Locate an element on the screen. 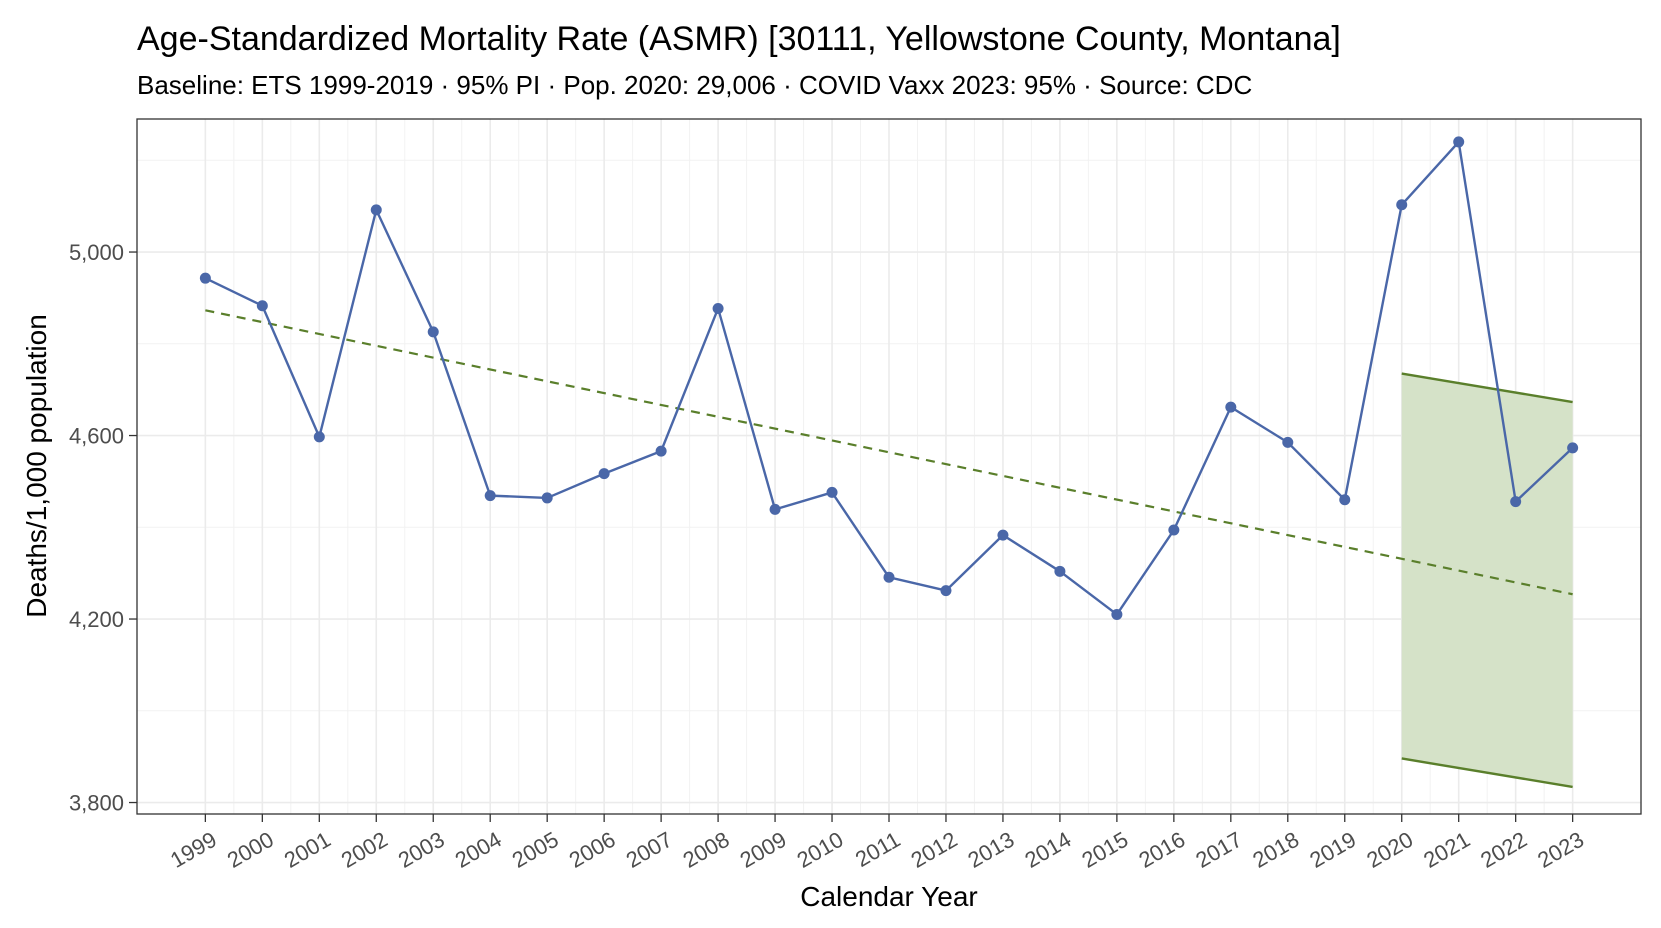 The height and width of the screenshot is (928, 1661). x-tick-label: 2001 is located at coordinates (307, 850).